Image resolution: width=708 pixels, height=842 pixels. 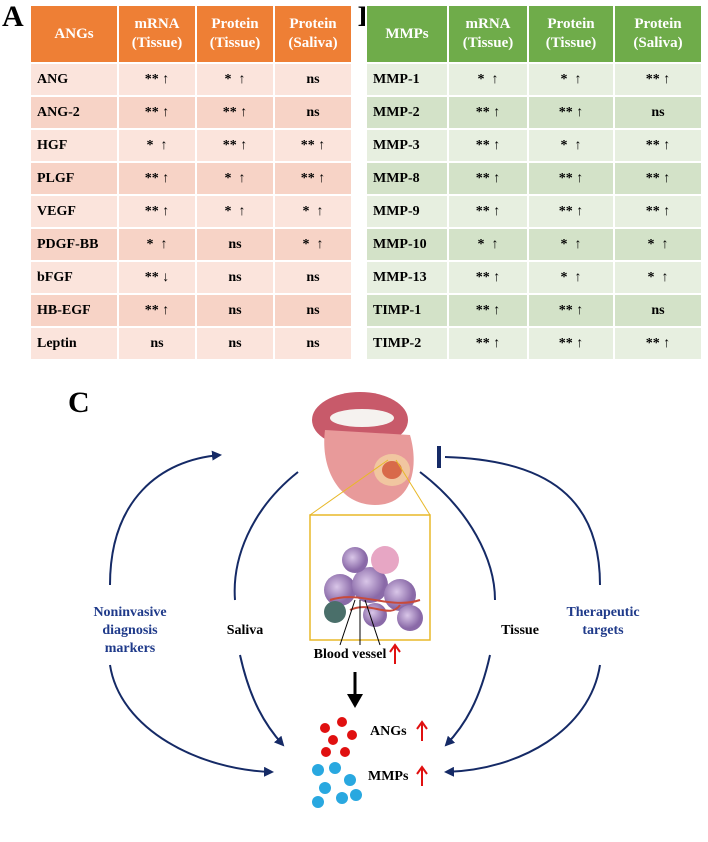 What do you see at coordinates (407, 178) in the screenshot?
I see `cell: MMP-8` at bounding box center [407, 178].